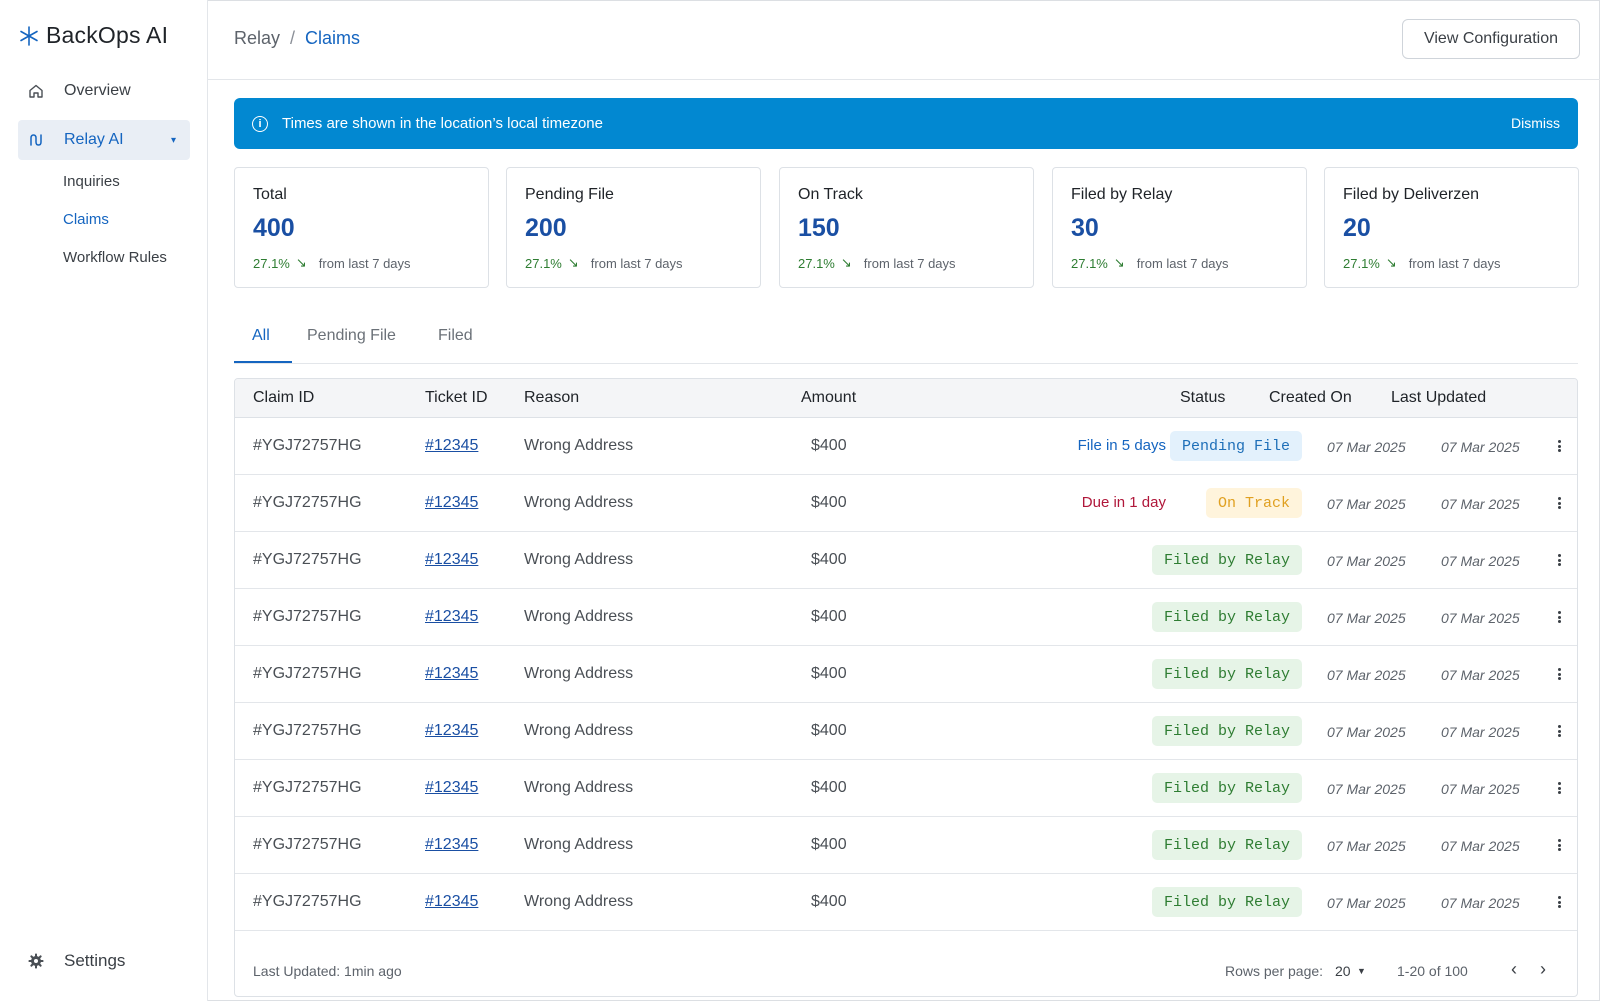 Image resolution: width=1600 pixels, height=1001 pixels. What do you see at coordinates (29, 35) in the screenshot?
I see `sparkle-logo-icon` at bounding box center [29, 35].